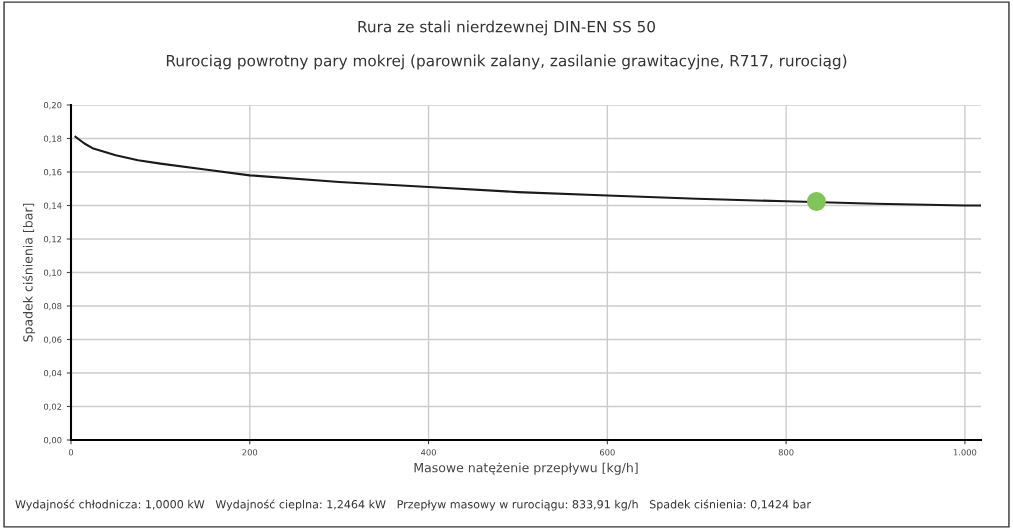  Describe the element at coordinates (250, 452) in the screenshot. I see `x-tick-label: 200` at that location.